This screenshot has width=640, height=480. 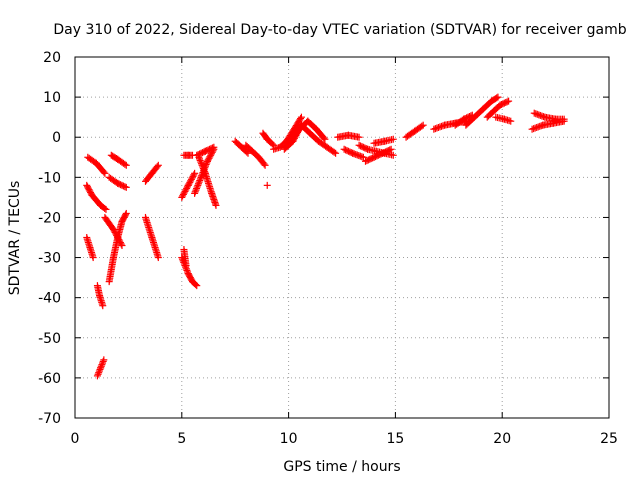 I want to click on y-tick-label: -30, so click(x=49, y=259).